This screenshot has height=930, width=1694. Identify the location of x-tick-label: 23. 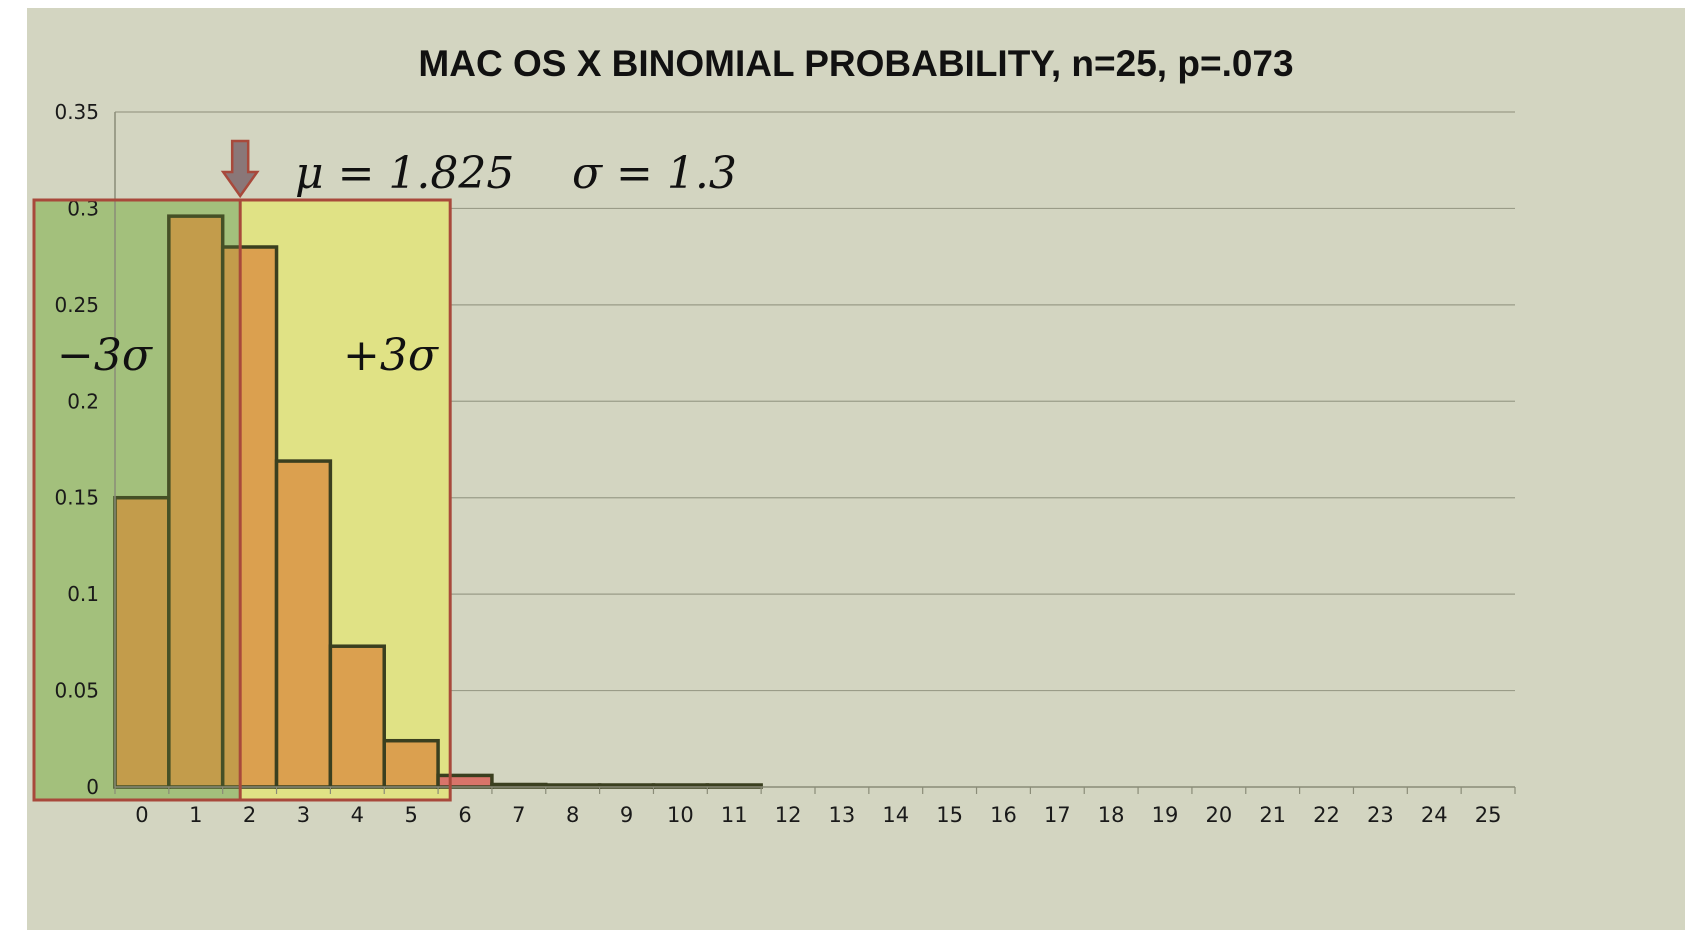
(1380, 815).